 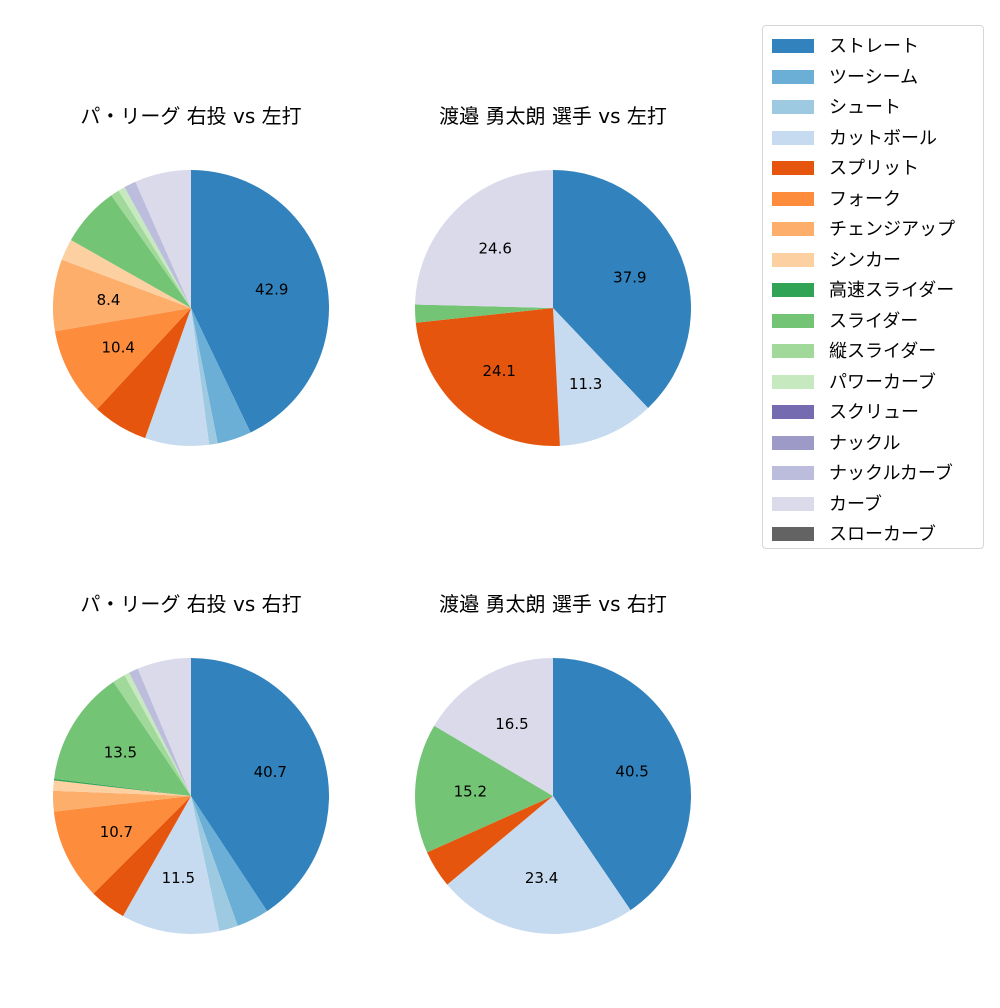 I want to click on legend-label: ナックルカーブ, so click(x=891, y=473).